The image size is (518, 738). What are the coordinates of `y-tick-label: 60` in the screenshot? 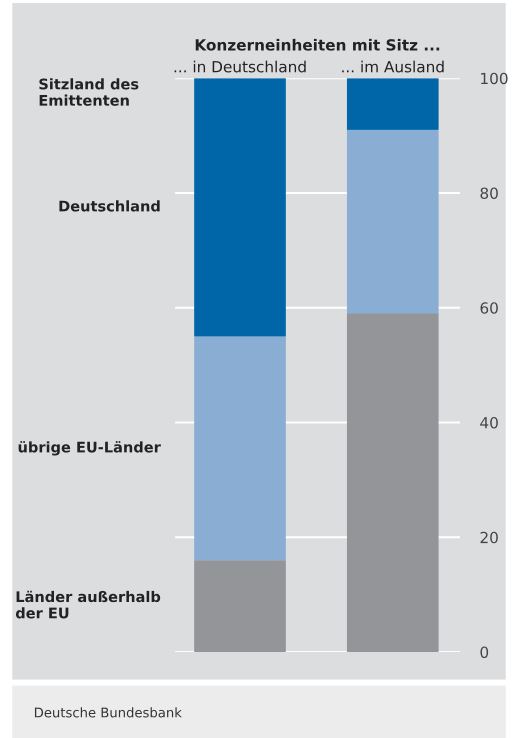 It's located at (489, 308).